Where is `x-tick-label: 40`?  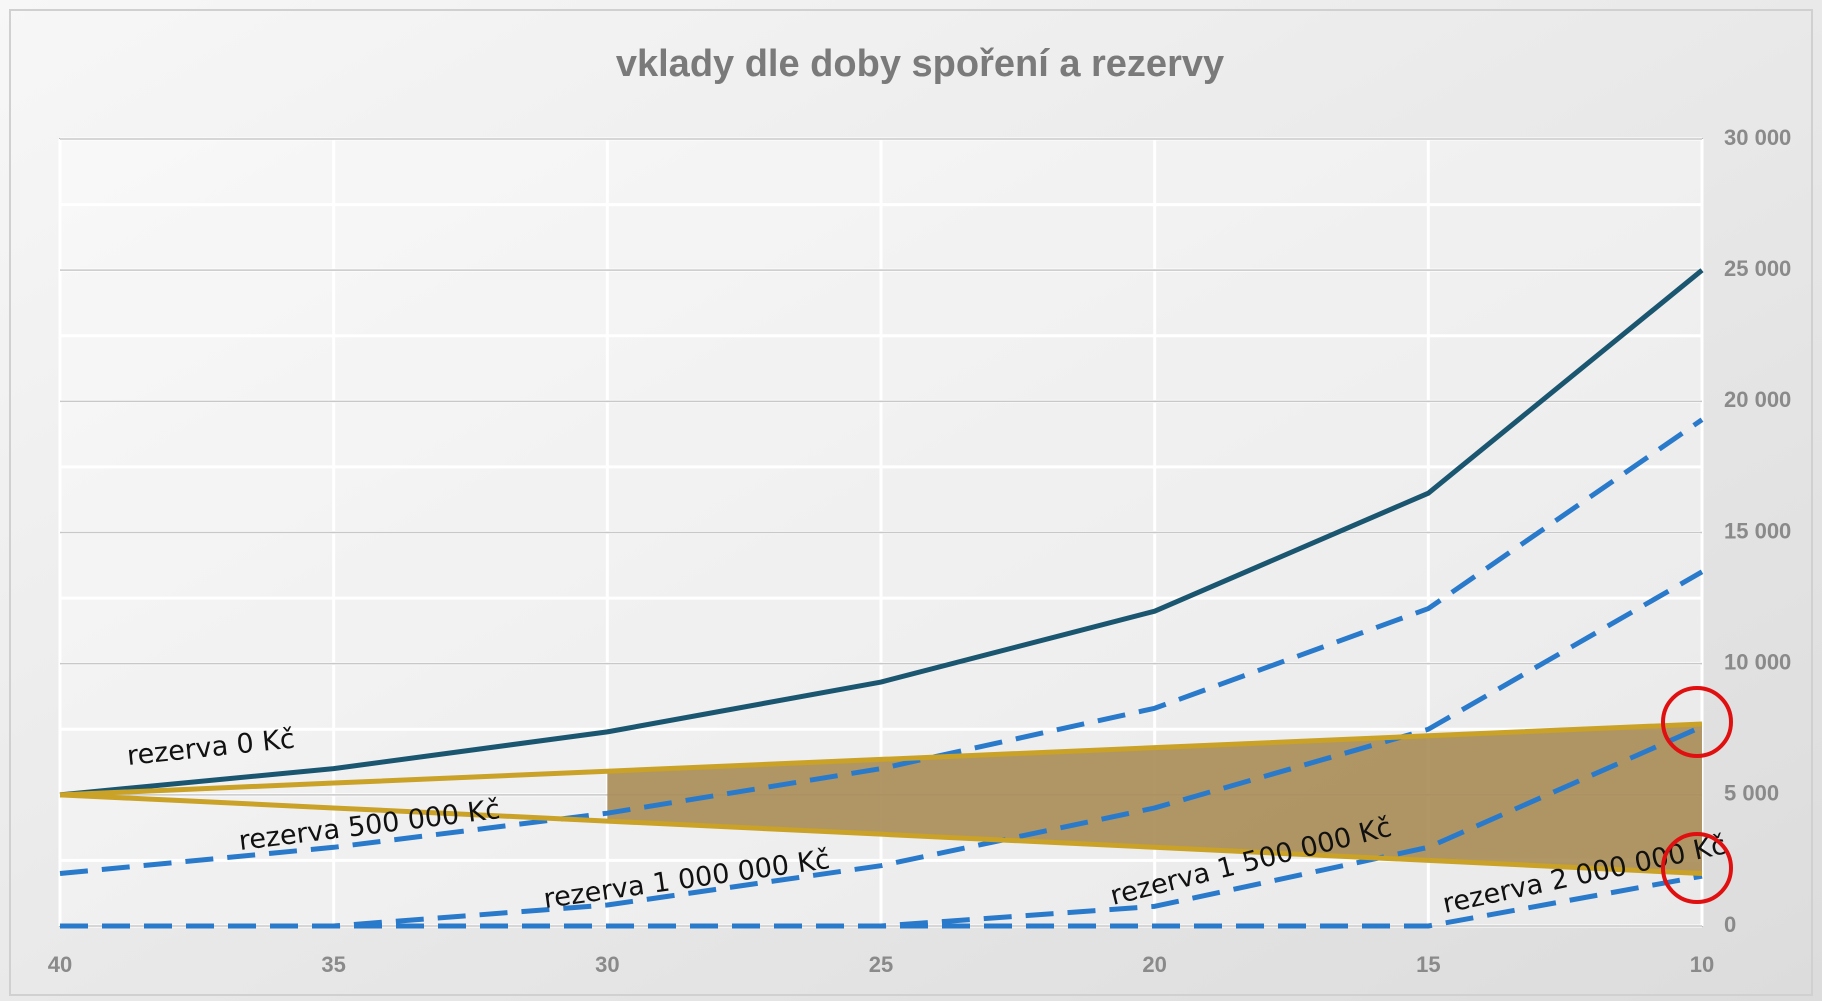 x-tick-label: 40 is located at coordinates (60, 964).